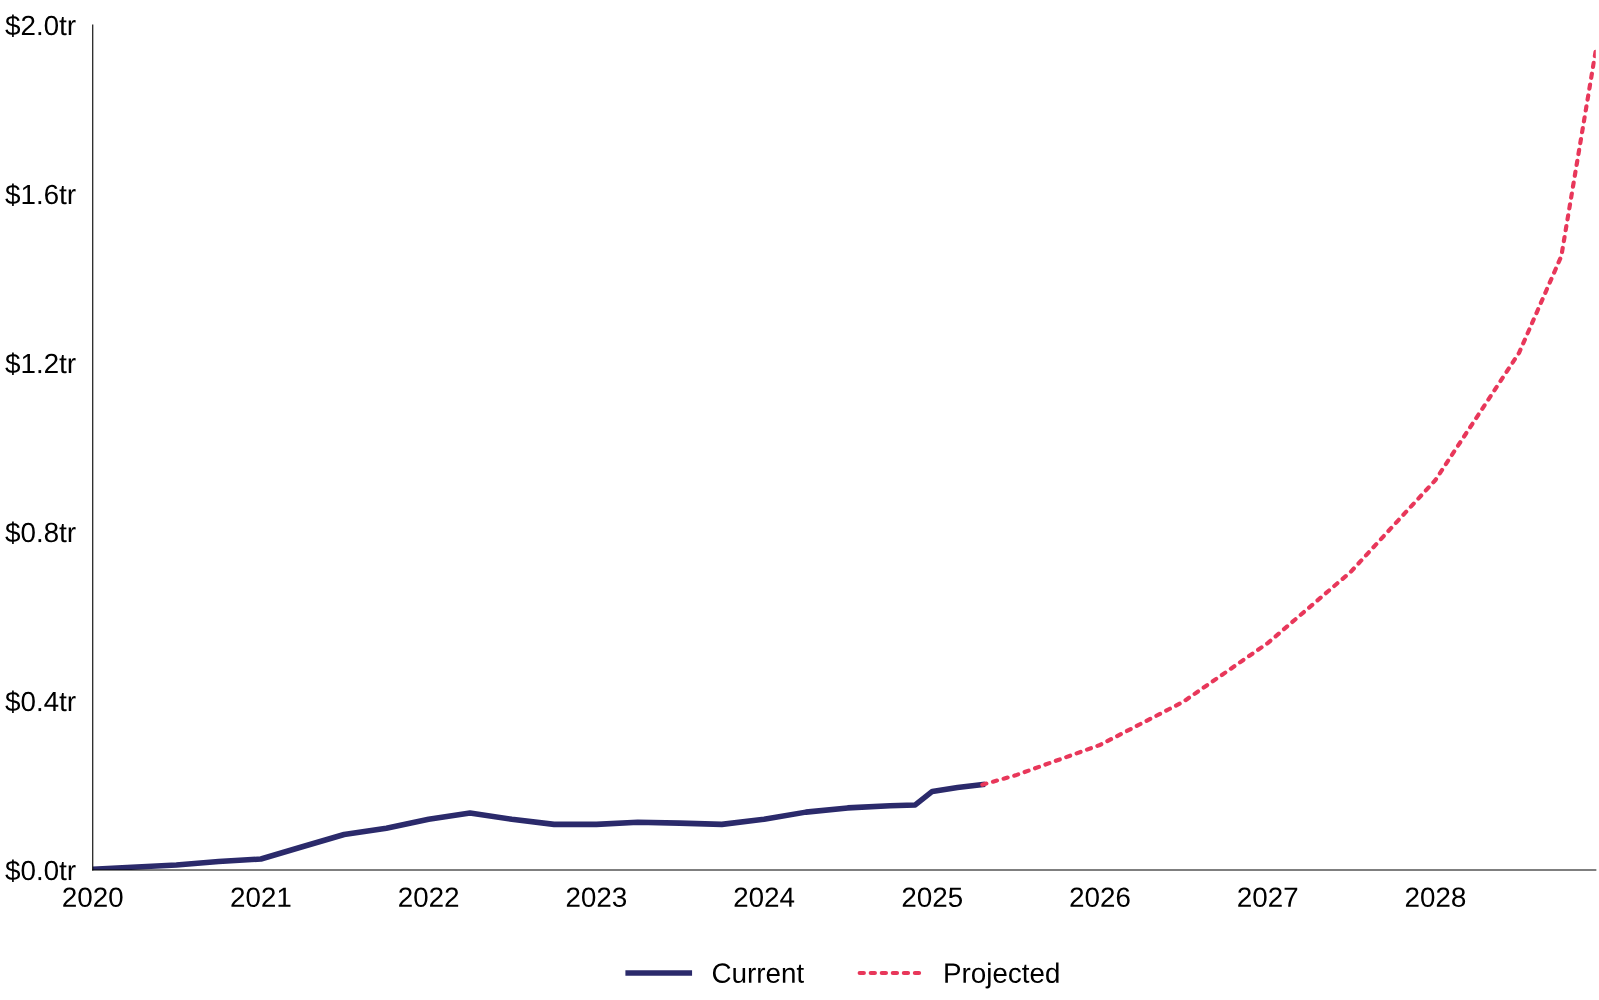 The image size is (1599, 1000). Describe the element at coordinates (1435, 897) in the screenshot. I see `x-tick-label: 2028` at that location.